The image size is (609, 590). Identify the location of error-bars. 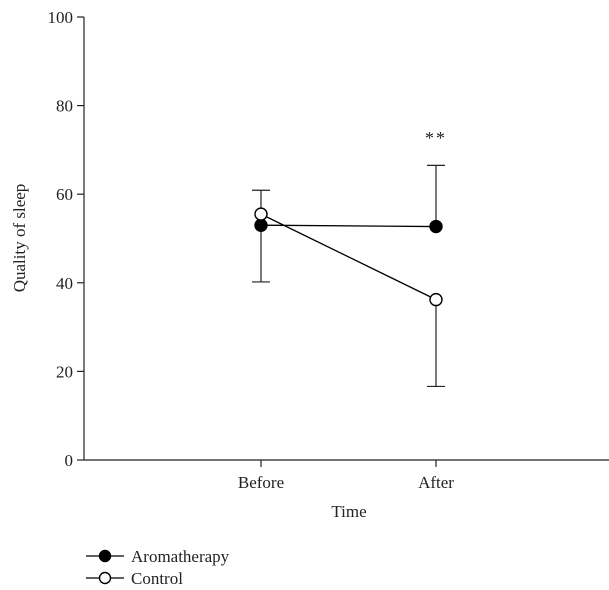
(348, 276).